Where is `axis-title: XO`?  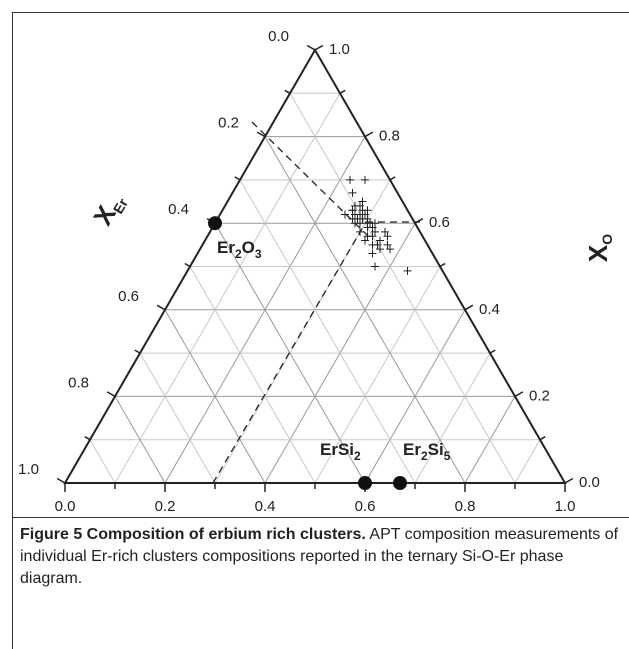 axis-title: XO is located at coordinates (599, 248).